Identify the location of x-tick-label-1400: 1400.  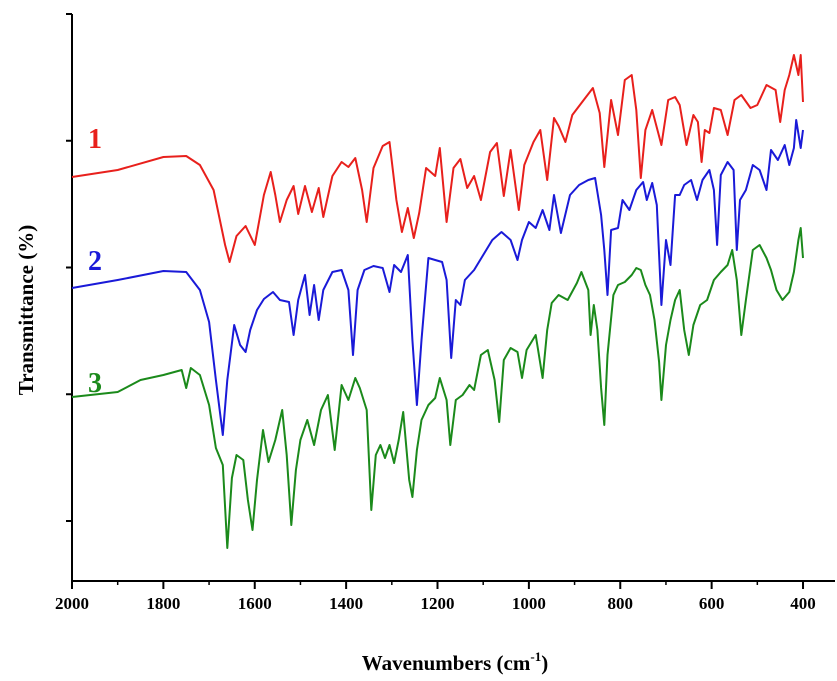
(346, 603).